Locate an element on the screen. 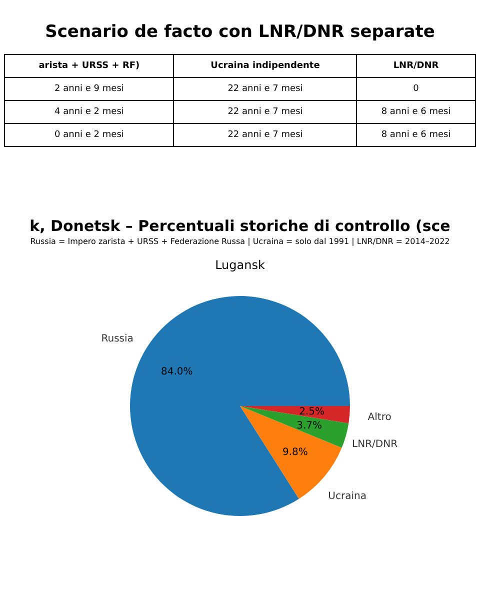 The image size is (480, 600). slice-label: Russia is located at coordinates (117, 339).